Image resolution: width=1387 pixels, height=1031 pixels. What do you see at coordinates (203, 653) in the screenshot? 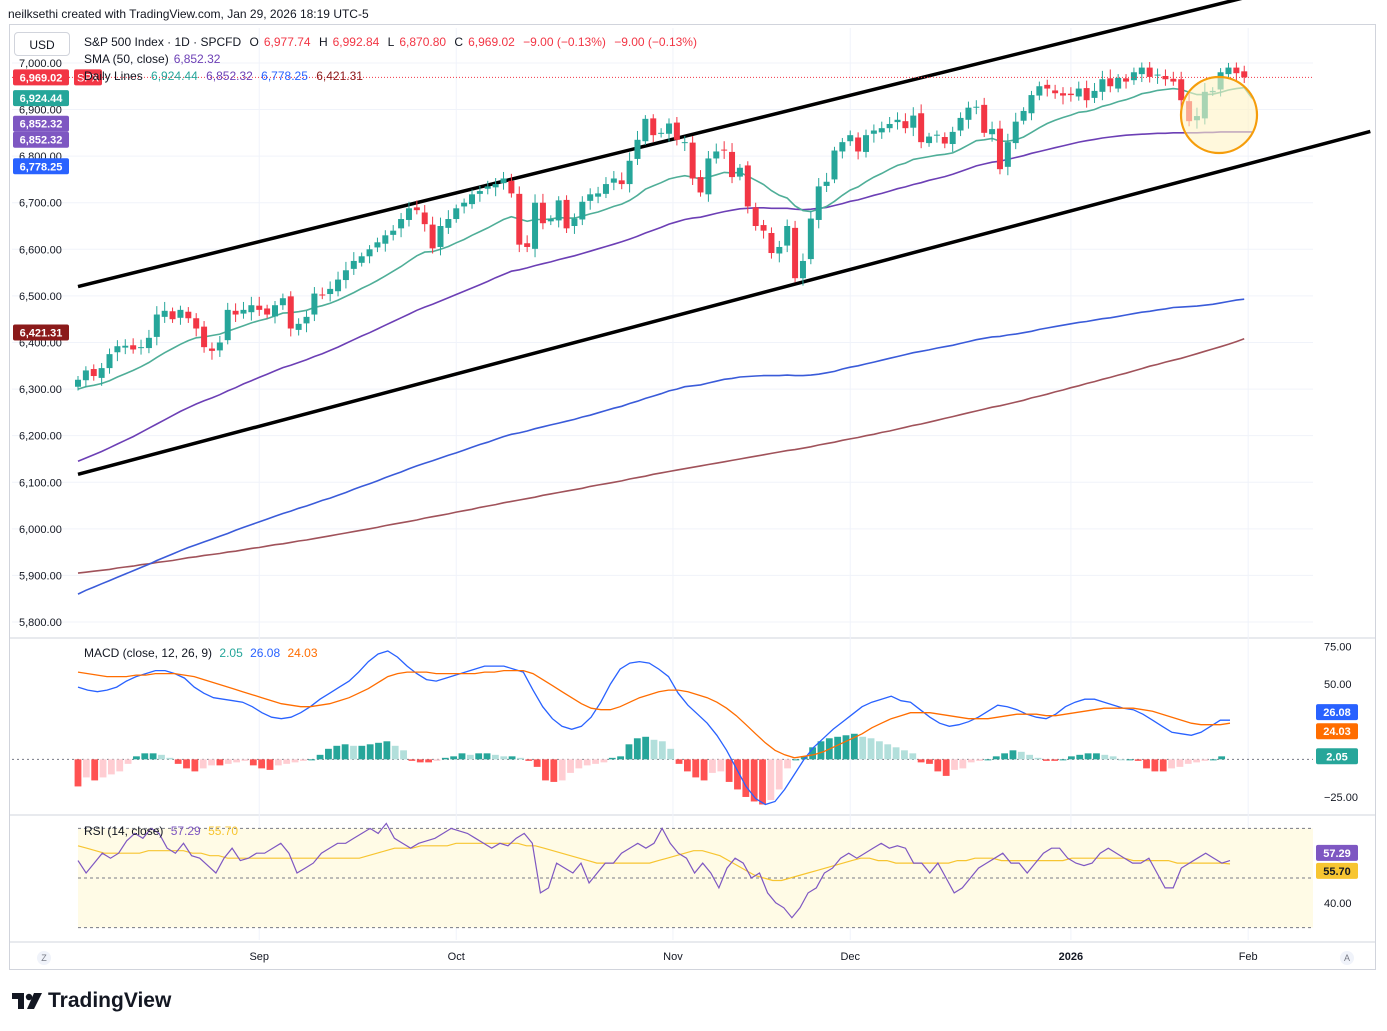
I see `macd-legend: MACD (close, 12, 26, 9) 2.05 26.08 24.03` at bounding box center [203, 653].